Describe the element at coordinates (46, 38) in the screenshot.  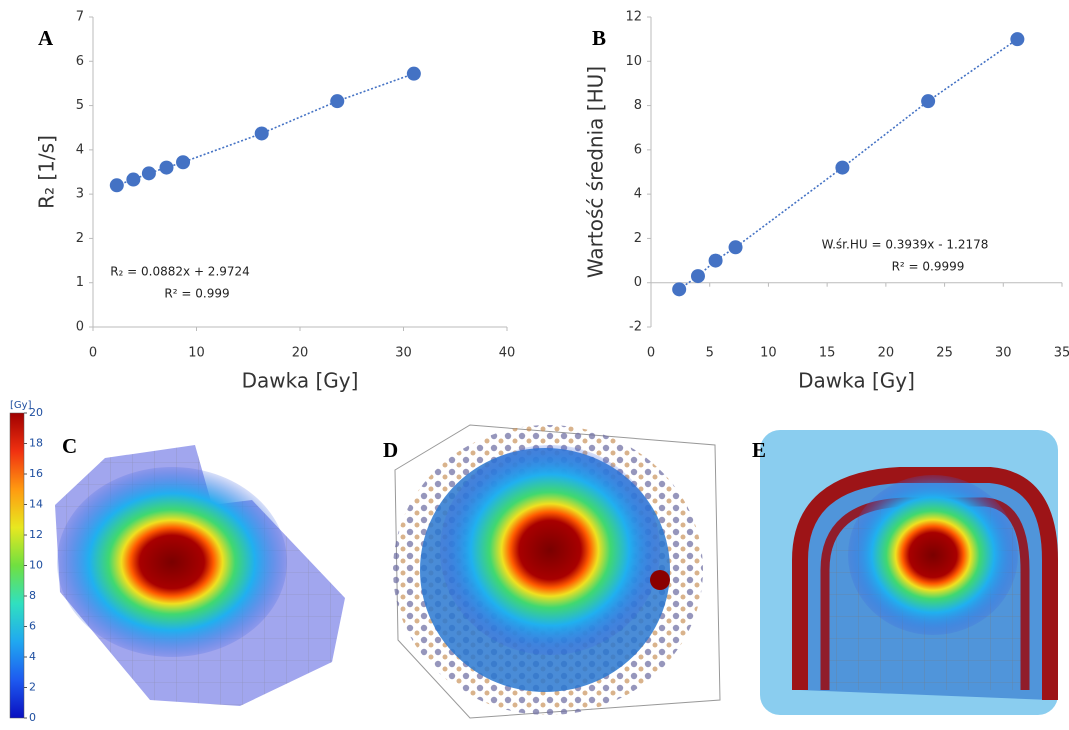
I see `panel-label: A` at that location.